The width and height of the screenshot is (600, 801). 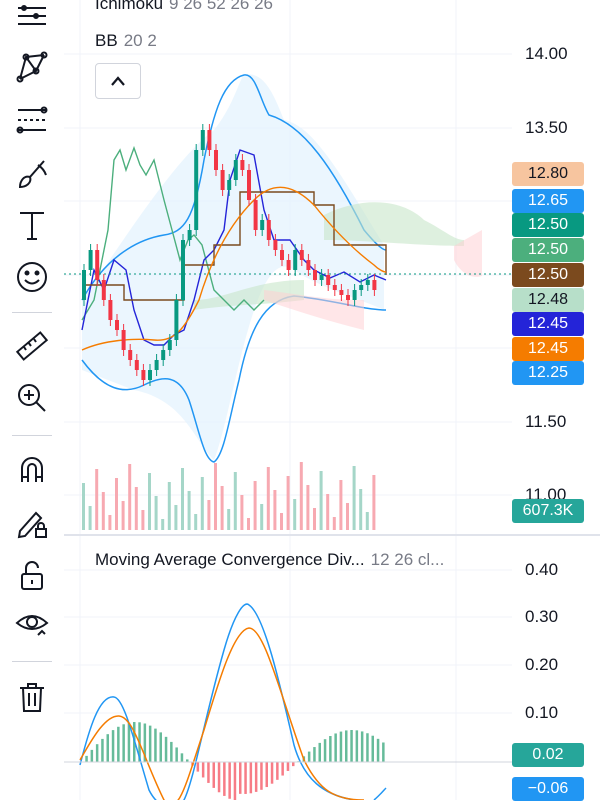 What do you see at coordinates (548, 755) in the screenshot?
I see `macd-histogram-value-tag: 0.02` at bounding box center [548, 755].